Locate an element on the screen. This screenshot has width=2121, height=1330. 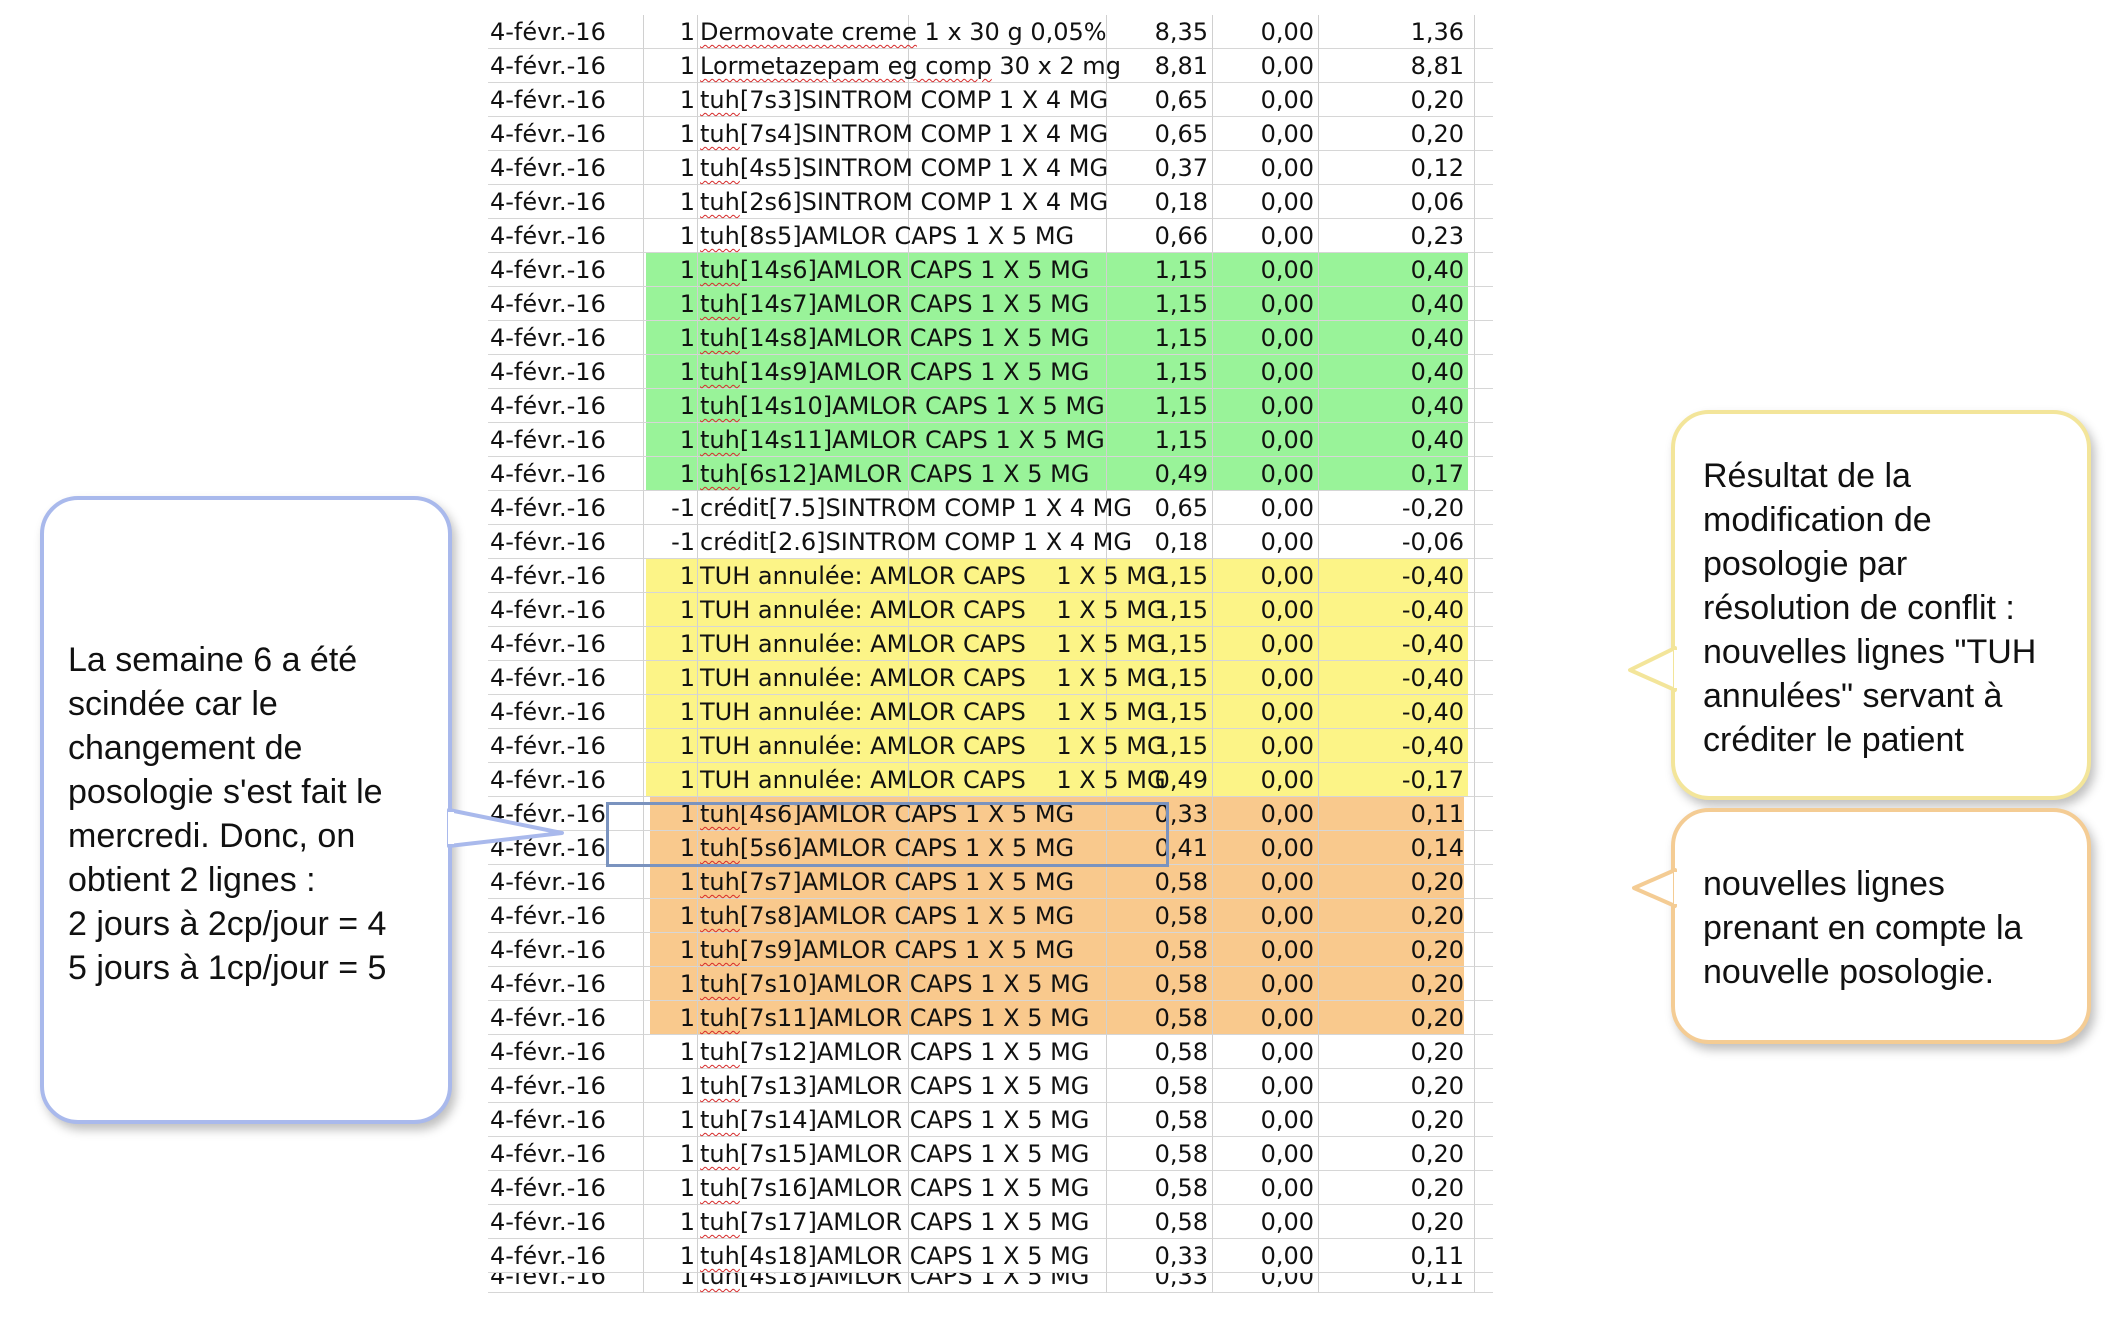
label-cell: tuh[14s7]AMLOR CAPS 1 X 5 MG is located at coordinates (893, 304).